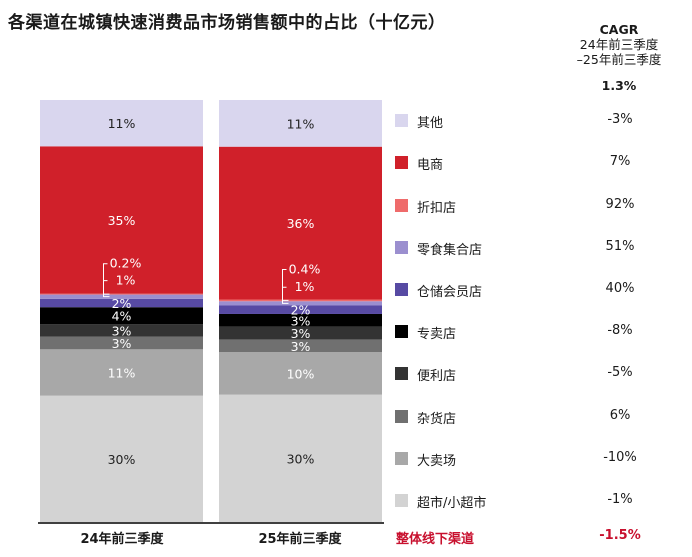  I want to click on segment-label-1-10: 11%, so click(122, 123).